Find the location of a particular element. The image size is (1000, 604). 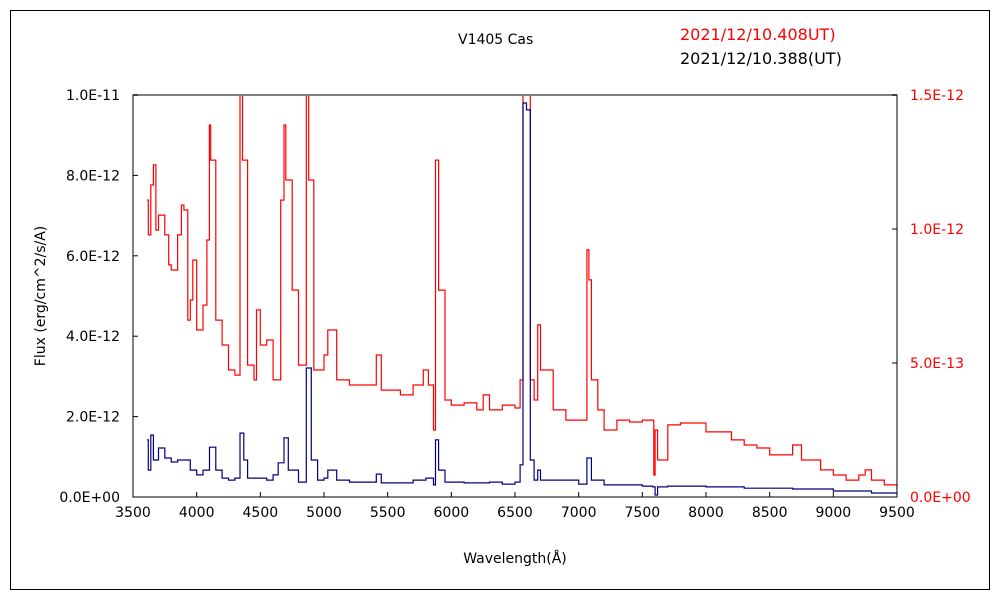

x-tick-label: 7500 is located at coordinates (643, 513).